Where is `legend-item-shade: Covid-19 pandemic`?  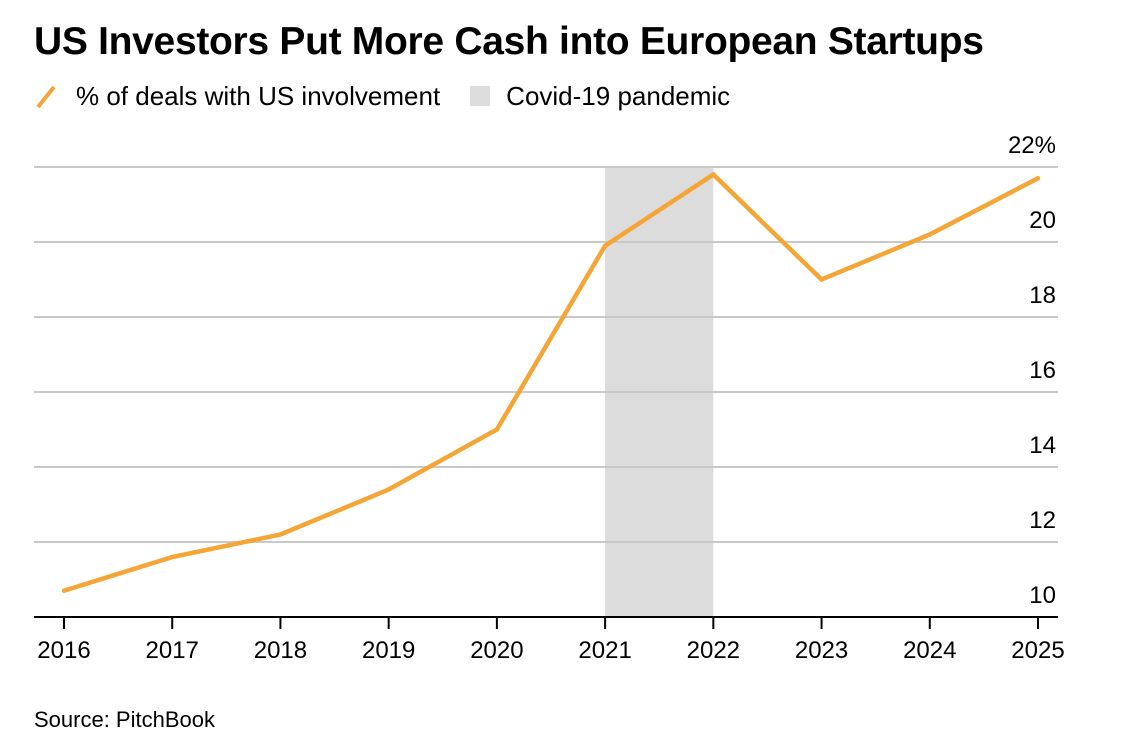
legend-item-shade: Covid-19 pandemic is located at coordinates (600, 96).